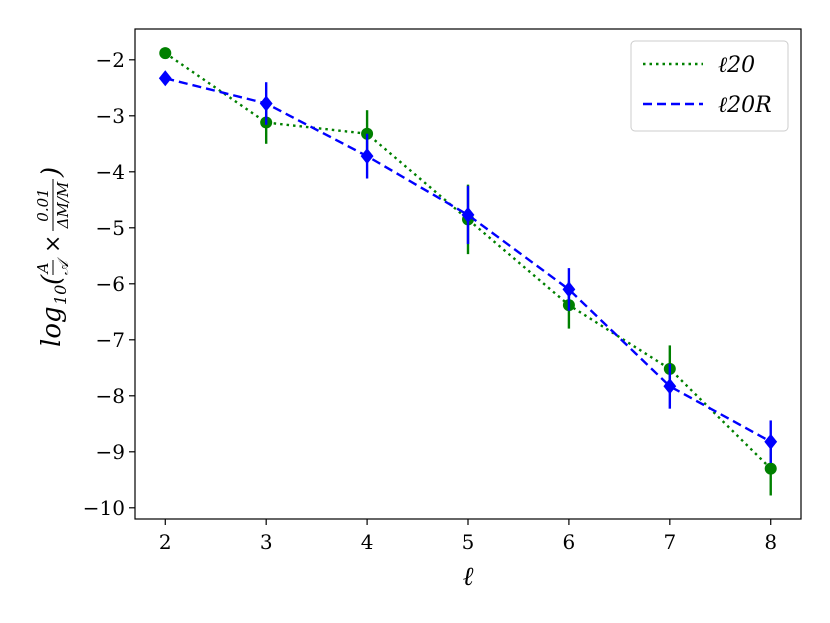 The height and width of the screenshot is (623, 830). I want to click on x-tick-label: 3, so click(266, 542).